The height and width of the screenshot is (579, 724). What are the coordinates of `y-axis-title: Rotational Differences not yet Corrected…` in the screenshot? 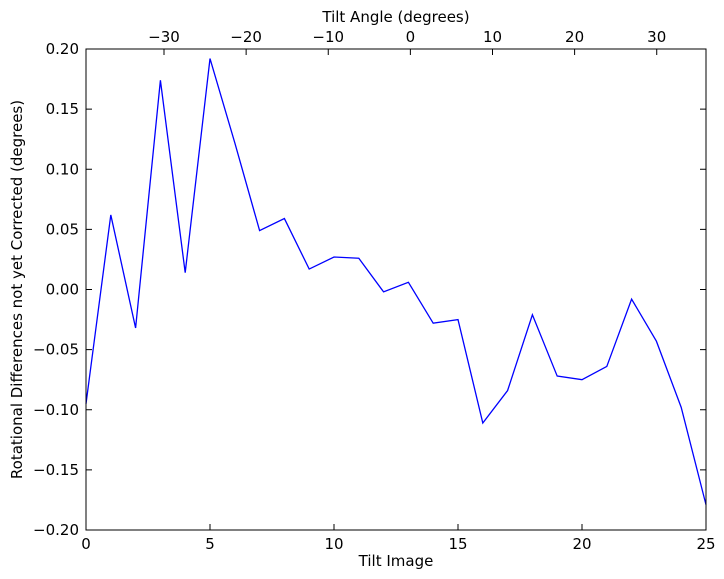 It's located at (17, 289).